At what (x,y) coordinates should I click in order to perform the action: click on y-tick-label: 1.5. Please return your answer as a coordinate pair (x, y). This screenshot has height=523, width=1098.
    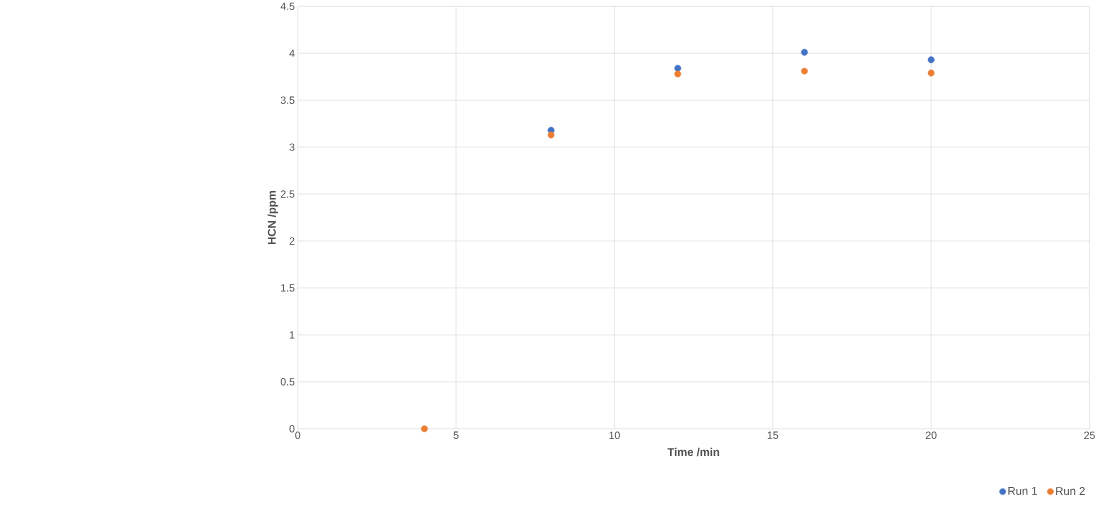
    Looking at the image, I should click on (288, 288).